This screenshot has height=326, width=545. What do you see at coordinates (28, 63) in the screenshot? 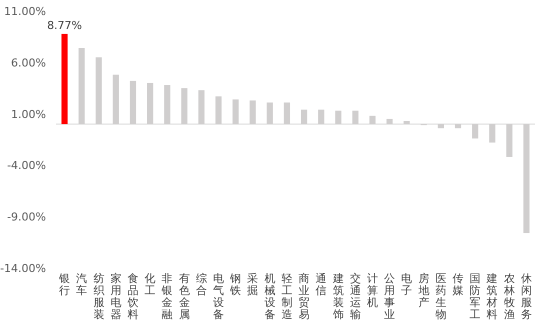
I see `y-tick-label: 6.00%` at bounding box center [28, 63].